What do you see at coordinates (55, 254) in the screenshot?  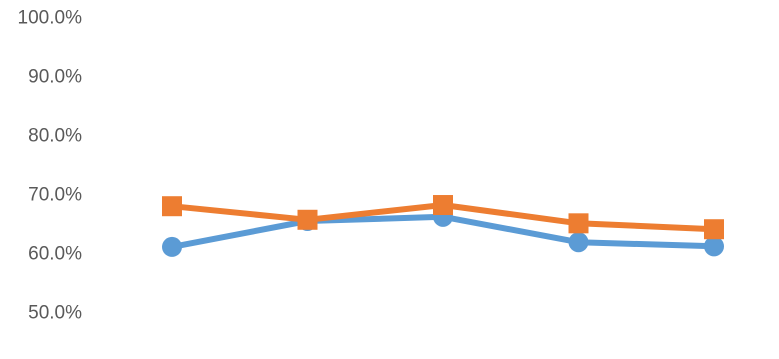 I see `y-tick-label: 60.0%` at bounding box center [55, 254].